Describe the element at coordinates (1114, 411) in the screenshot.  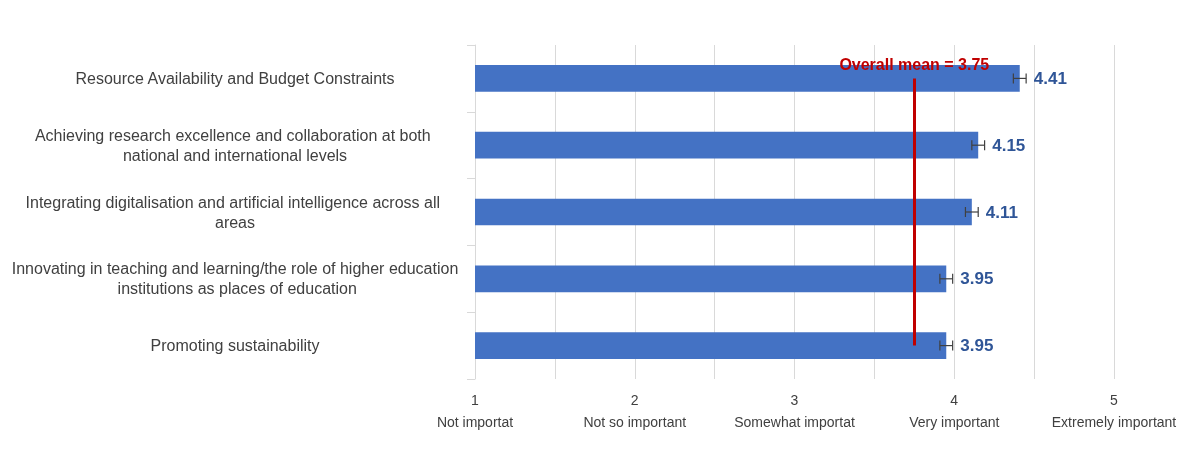
I see `x-tick-label: 5 Extremely important` at that location.